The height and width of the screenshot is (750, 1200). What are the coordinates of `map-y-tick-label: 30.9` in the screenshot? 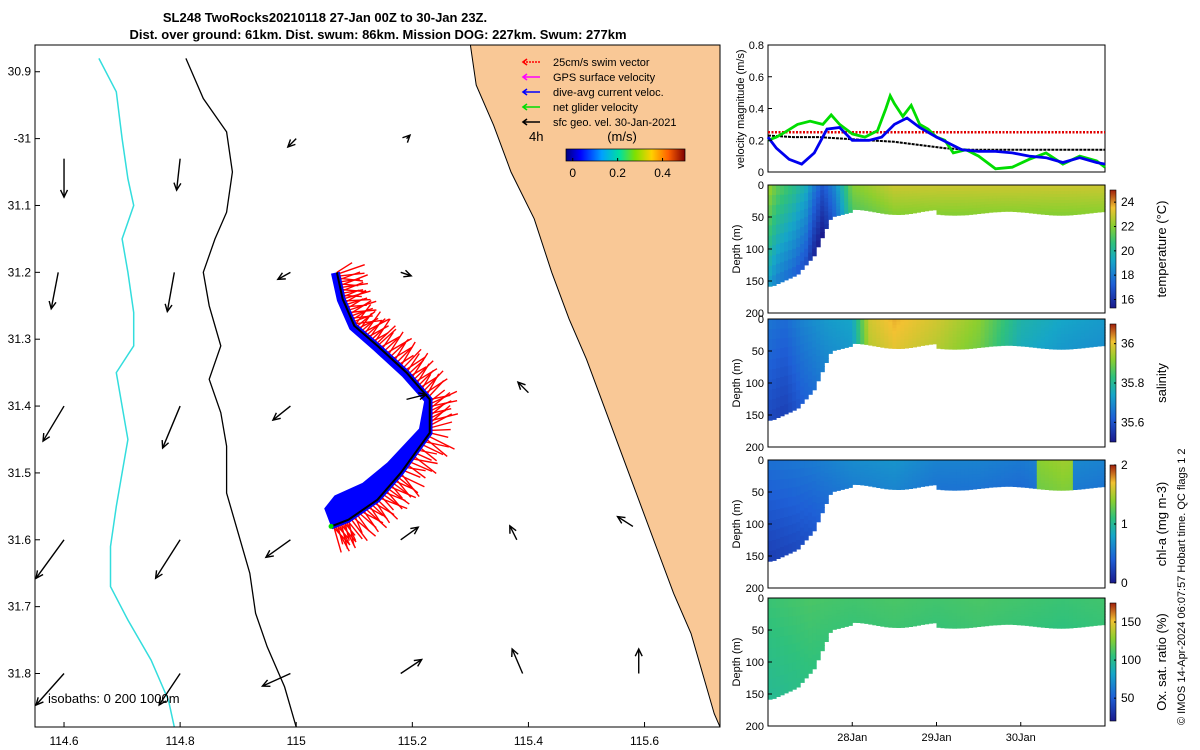 It's located at (20, 72).